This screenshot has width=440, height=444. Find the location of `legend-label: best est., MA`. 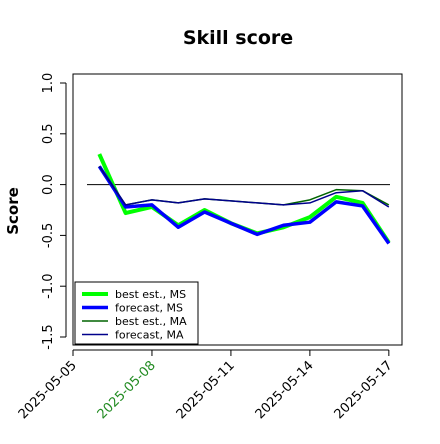

legend-label: best est., MA is located at coordinates (151, 321).